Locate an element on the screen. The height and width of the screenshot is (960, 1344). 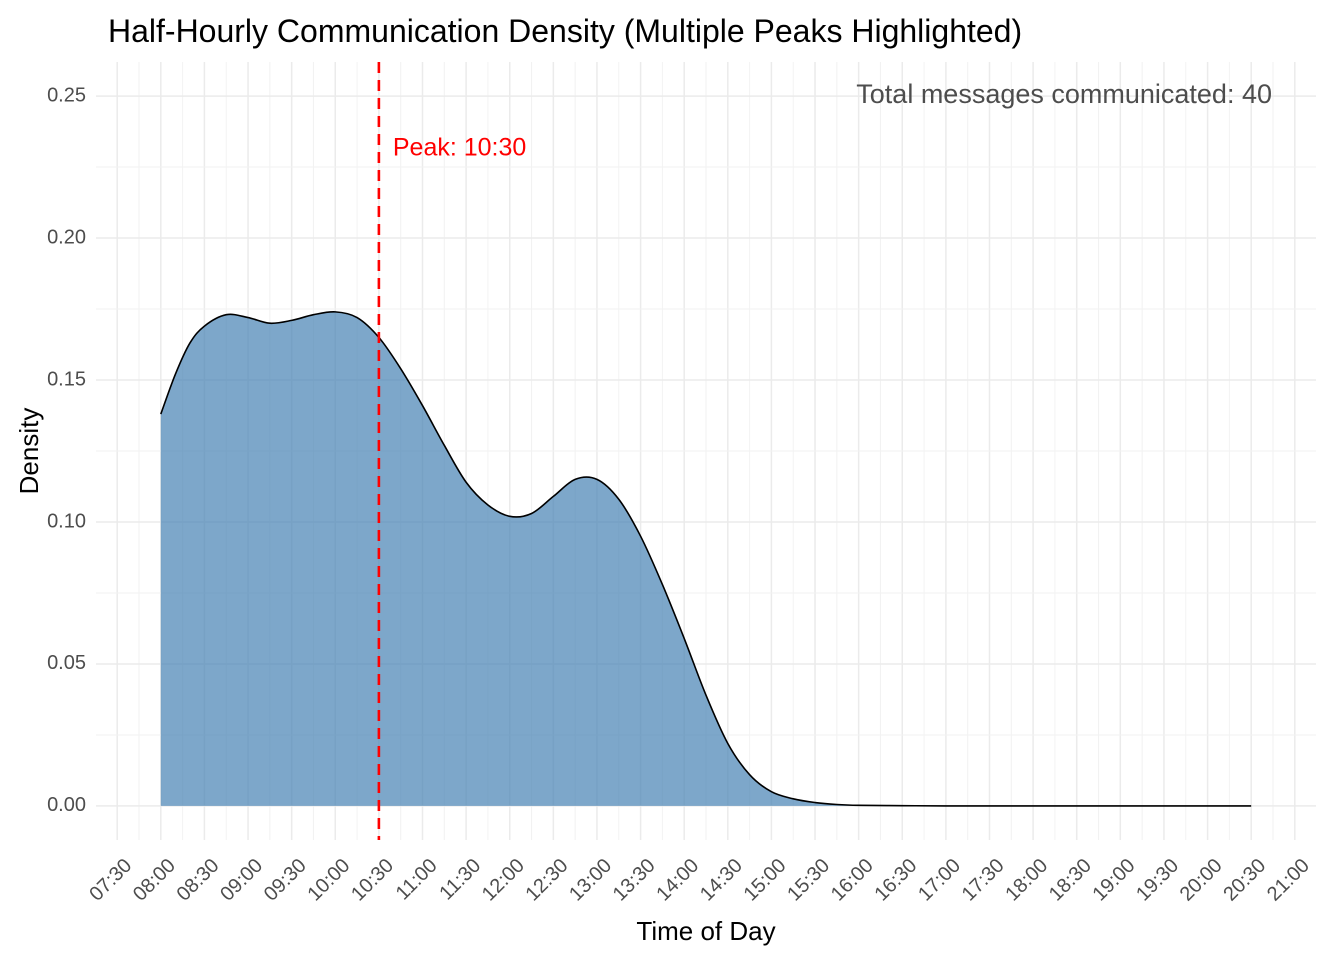
x-tick-label: 15:00 is located at coordinates (765, 880).